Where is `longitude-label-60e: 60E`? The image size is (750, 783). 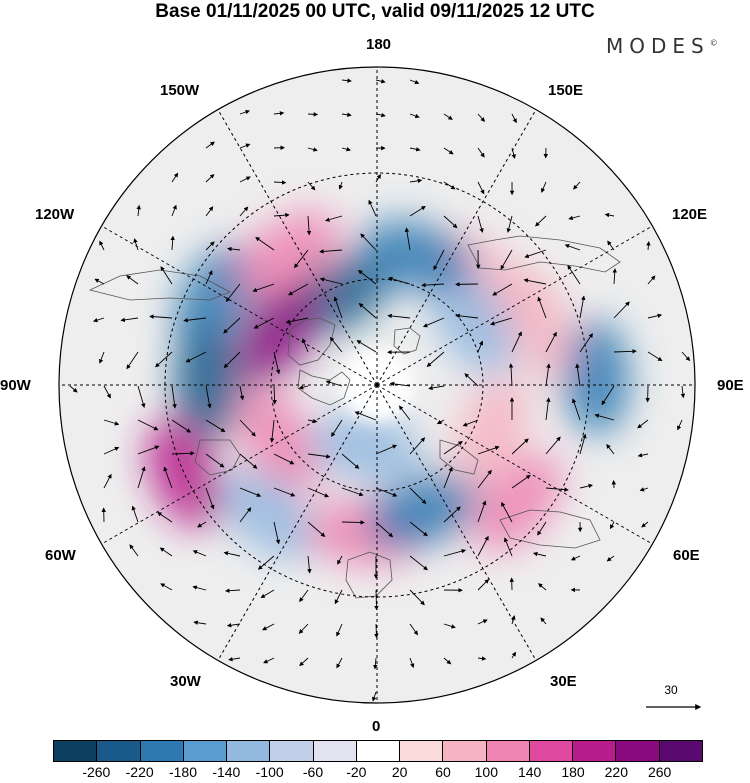
longitude-label-60e: 60E is located at coordinates (686, 555).